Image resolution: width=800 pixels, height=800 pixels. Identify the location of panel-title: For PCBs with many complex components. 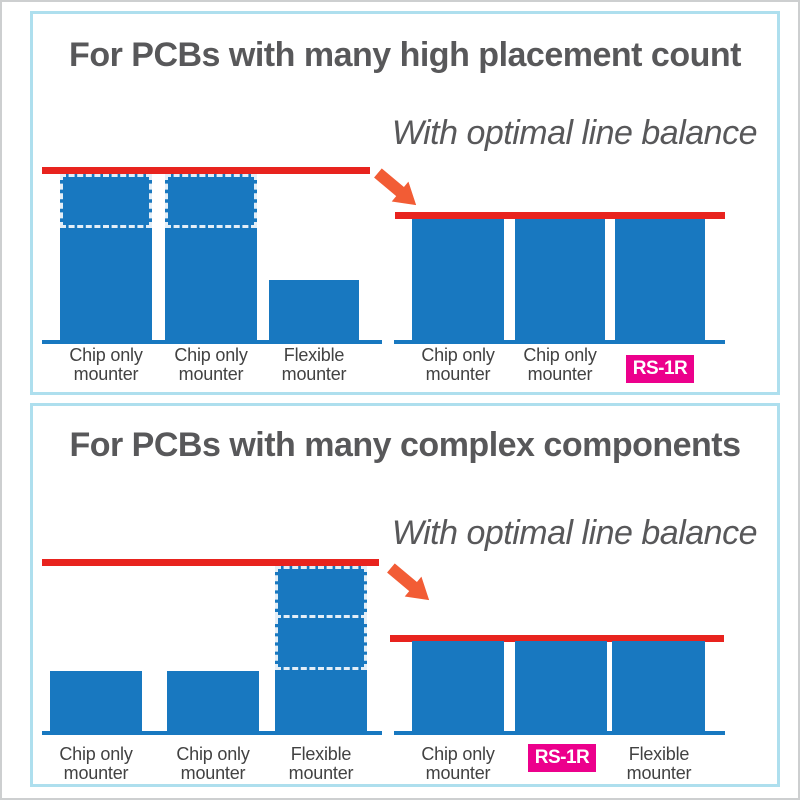
(405, 445).